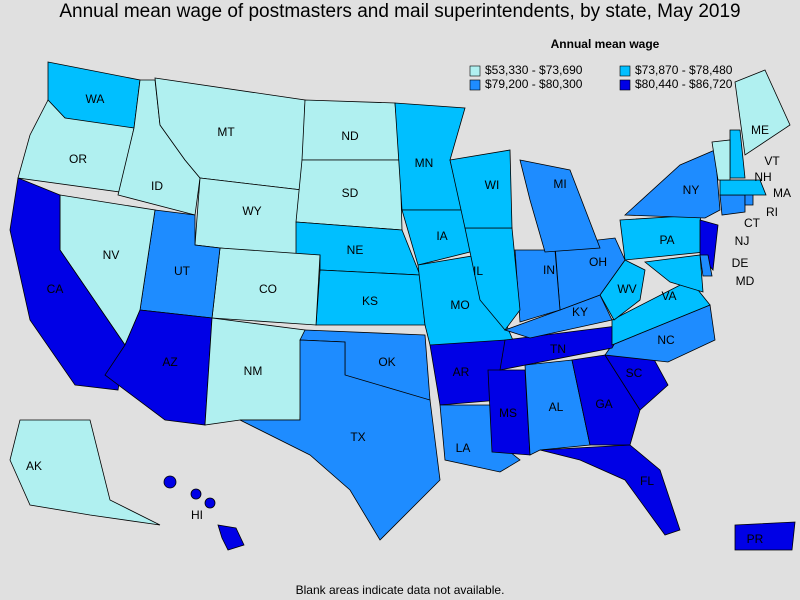 Image resolution: width=800 pixels, height=600 pixels. Describe the element at coordinates (772, 161) in the screenshot. I see `state-label: VT` at that location.